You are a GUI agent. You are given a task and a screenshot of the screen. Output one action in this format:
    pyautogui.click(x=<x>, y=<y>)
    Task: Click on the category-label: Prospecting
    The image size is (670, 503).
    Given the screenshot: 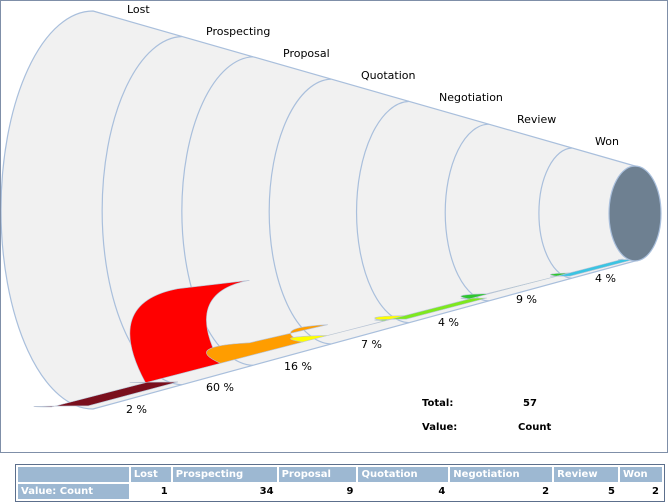 What is the action you would take?
    pyautogui.click(x=238, y=31)
    